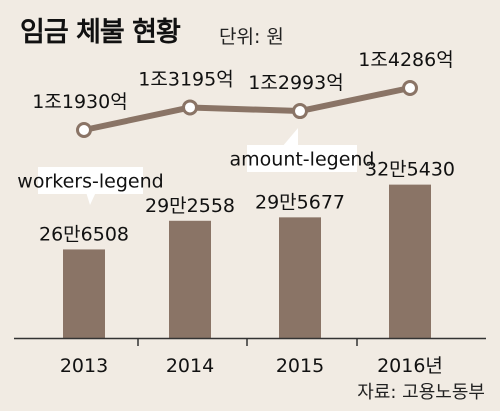 Image resolution: width=500 pixels, height=411 pixels. What do you see at coordinates (300, 202) in the screenshot?
I see `bar-label-2015: 29만5677` at bounding box center [300, 202].